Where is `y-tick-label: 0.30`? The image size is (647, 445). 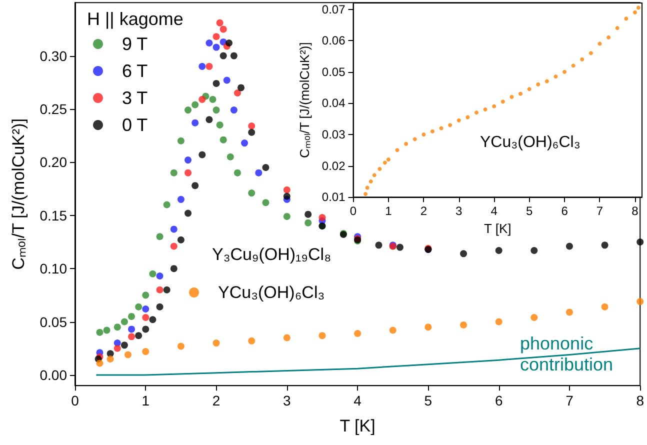
y-tick-label: 0.30 is located at coordinates (54, 56).